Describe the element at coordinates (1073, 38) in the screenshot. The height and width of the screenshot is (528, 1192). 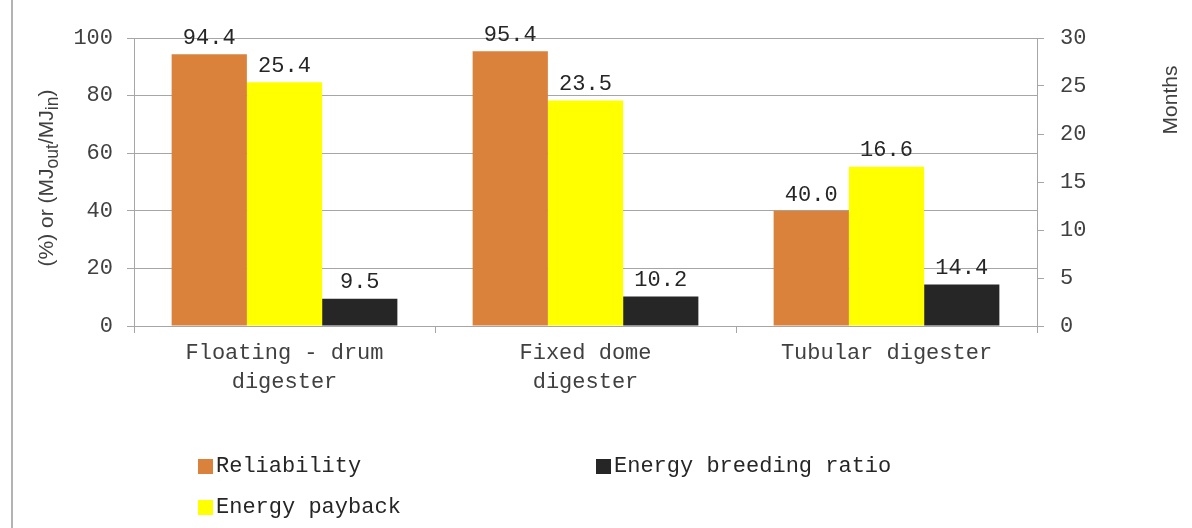
I see `y2-tick-label: 30` at that location.